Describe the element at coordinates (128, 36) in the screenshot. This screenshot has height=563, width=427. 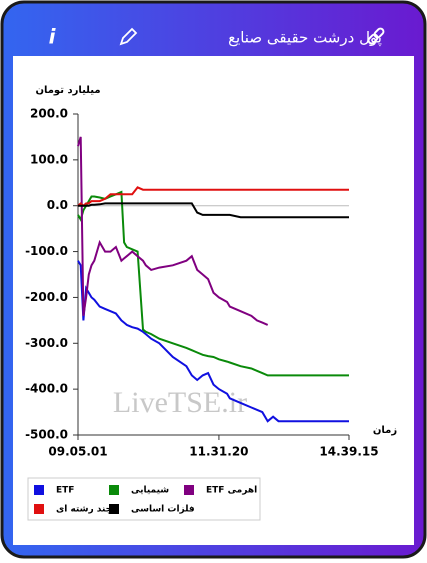
I see `edit-icon` at that location.